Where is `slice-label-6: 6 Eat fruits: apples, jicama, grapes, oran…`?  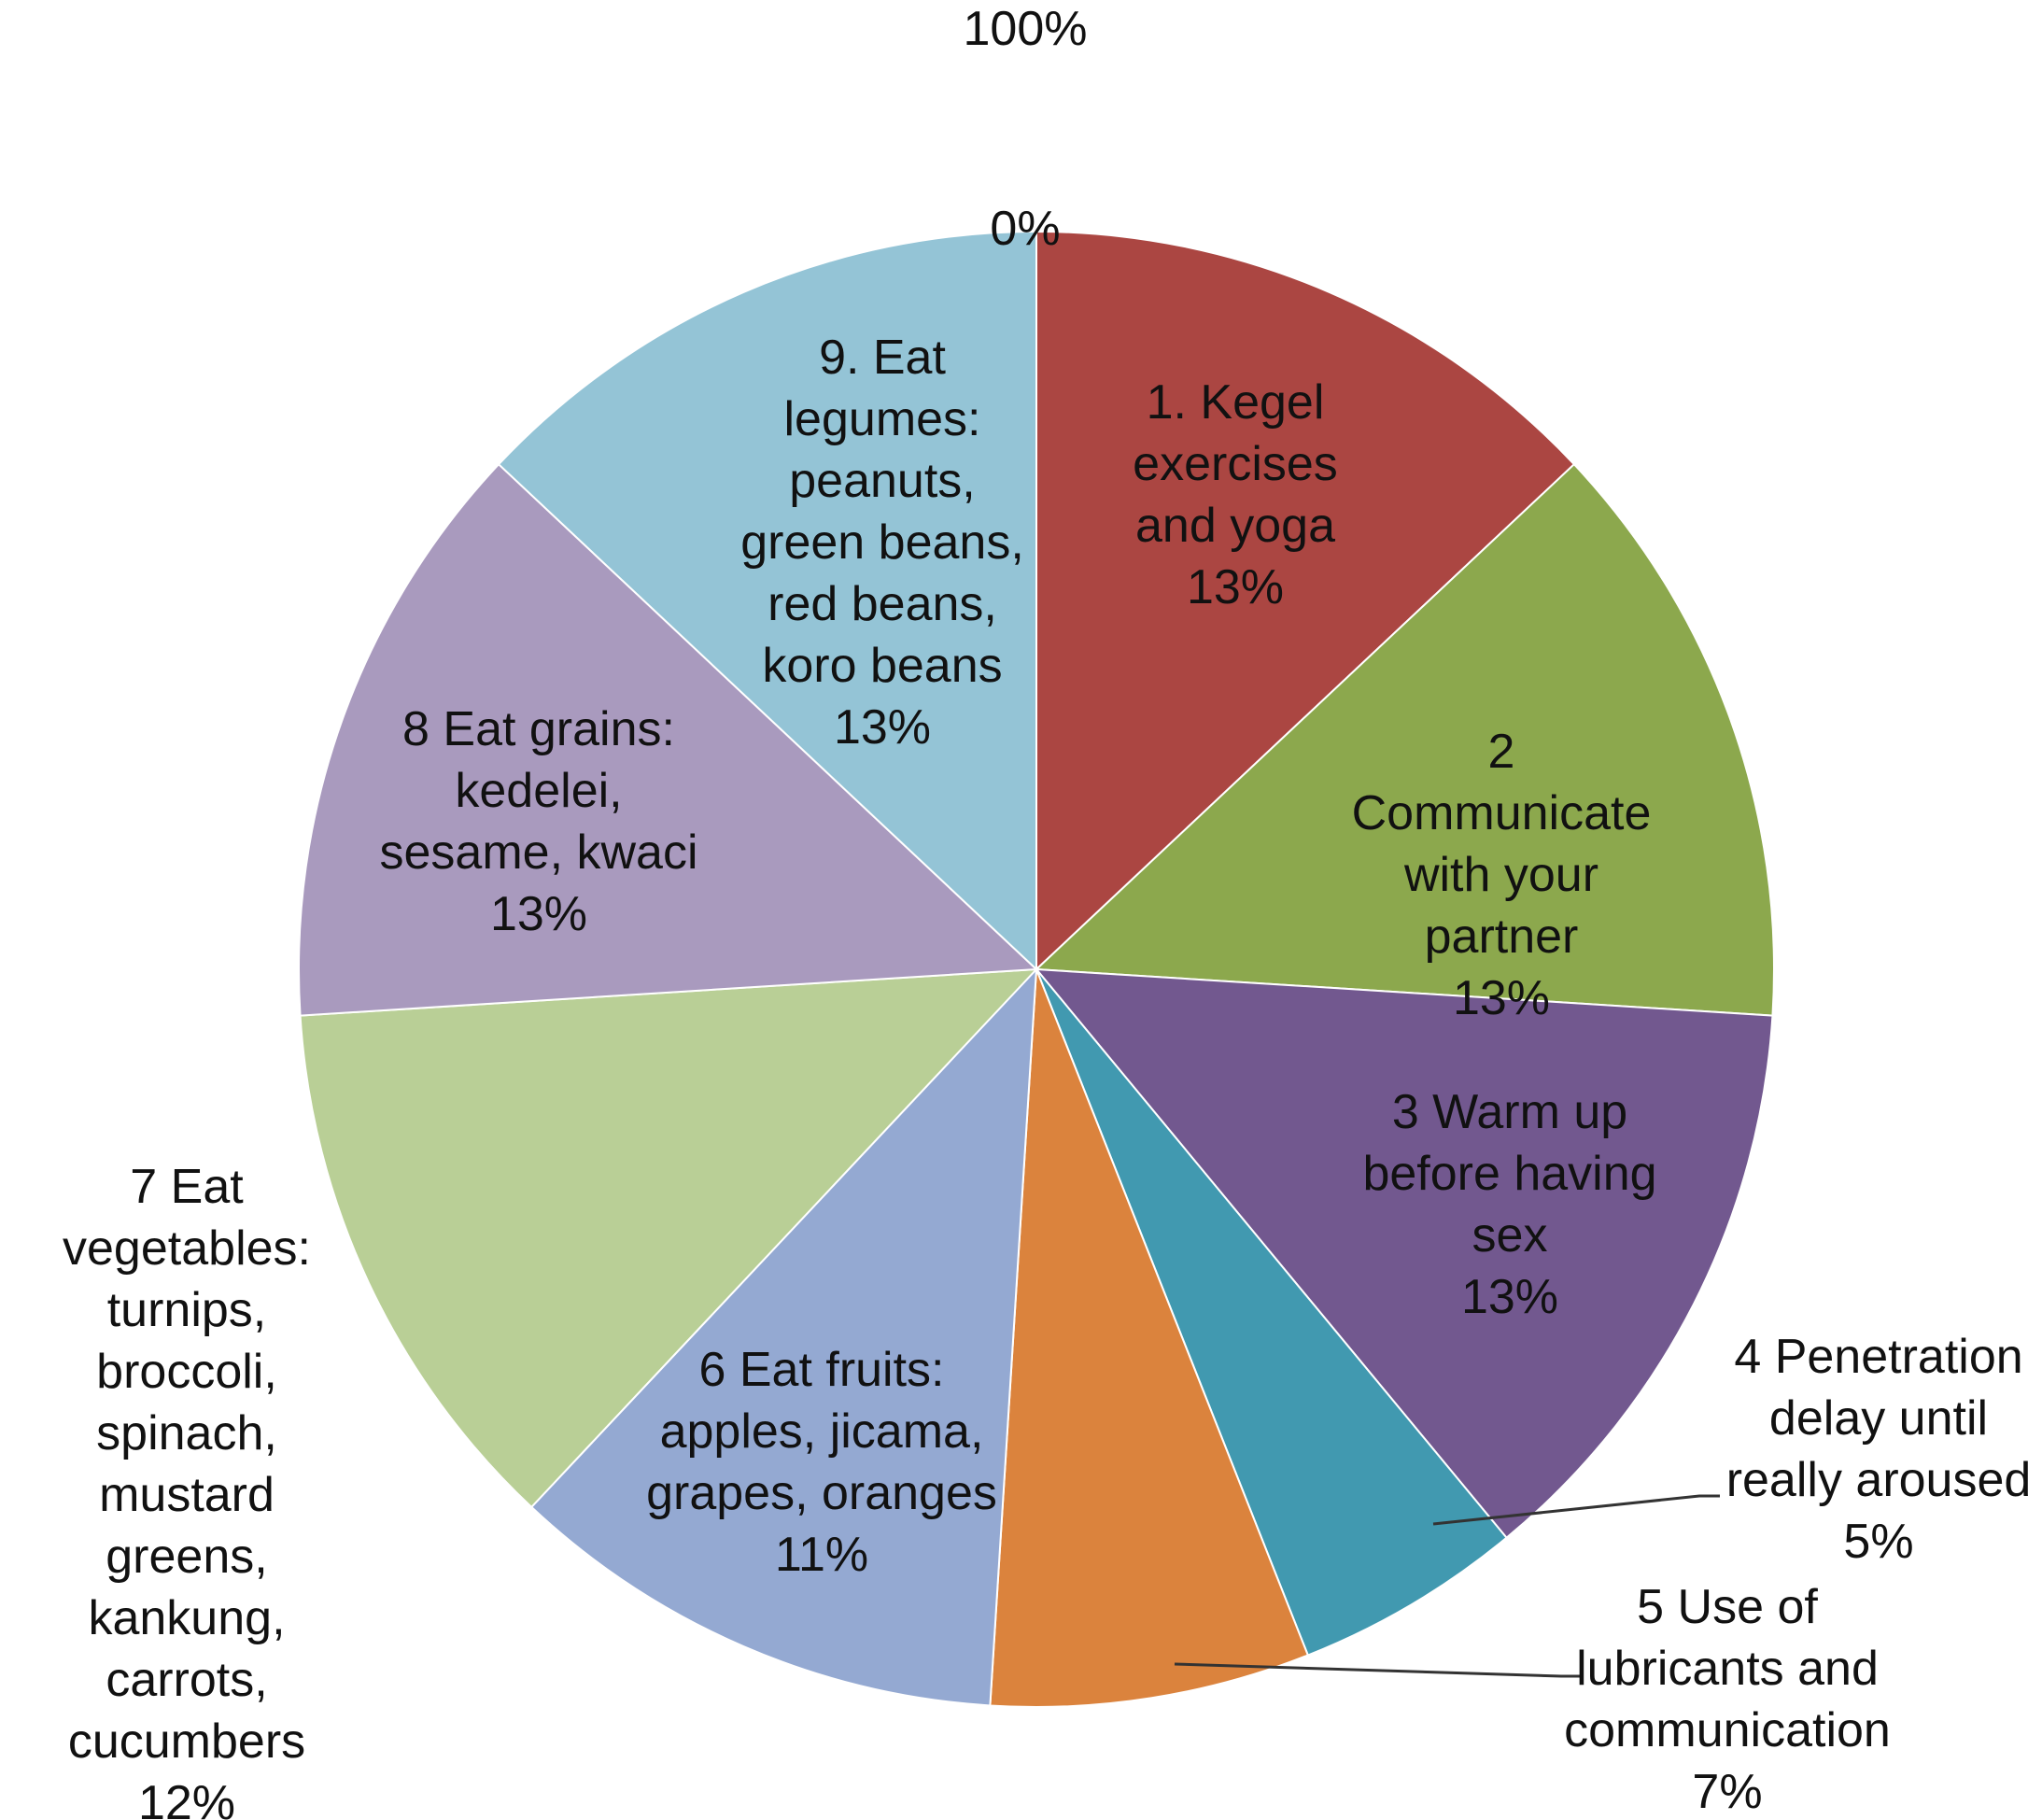 slice-label-6: 6 Eat fruits: apples, jicama, grapes, oran… is located at coordinates (821, 1462).